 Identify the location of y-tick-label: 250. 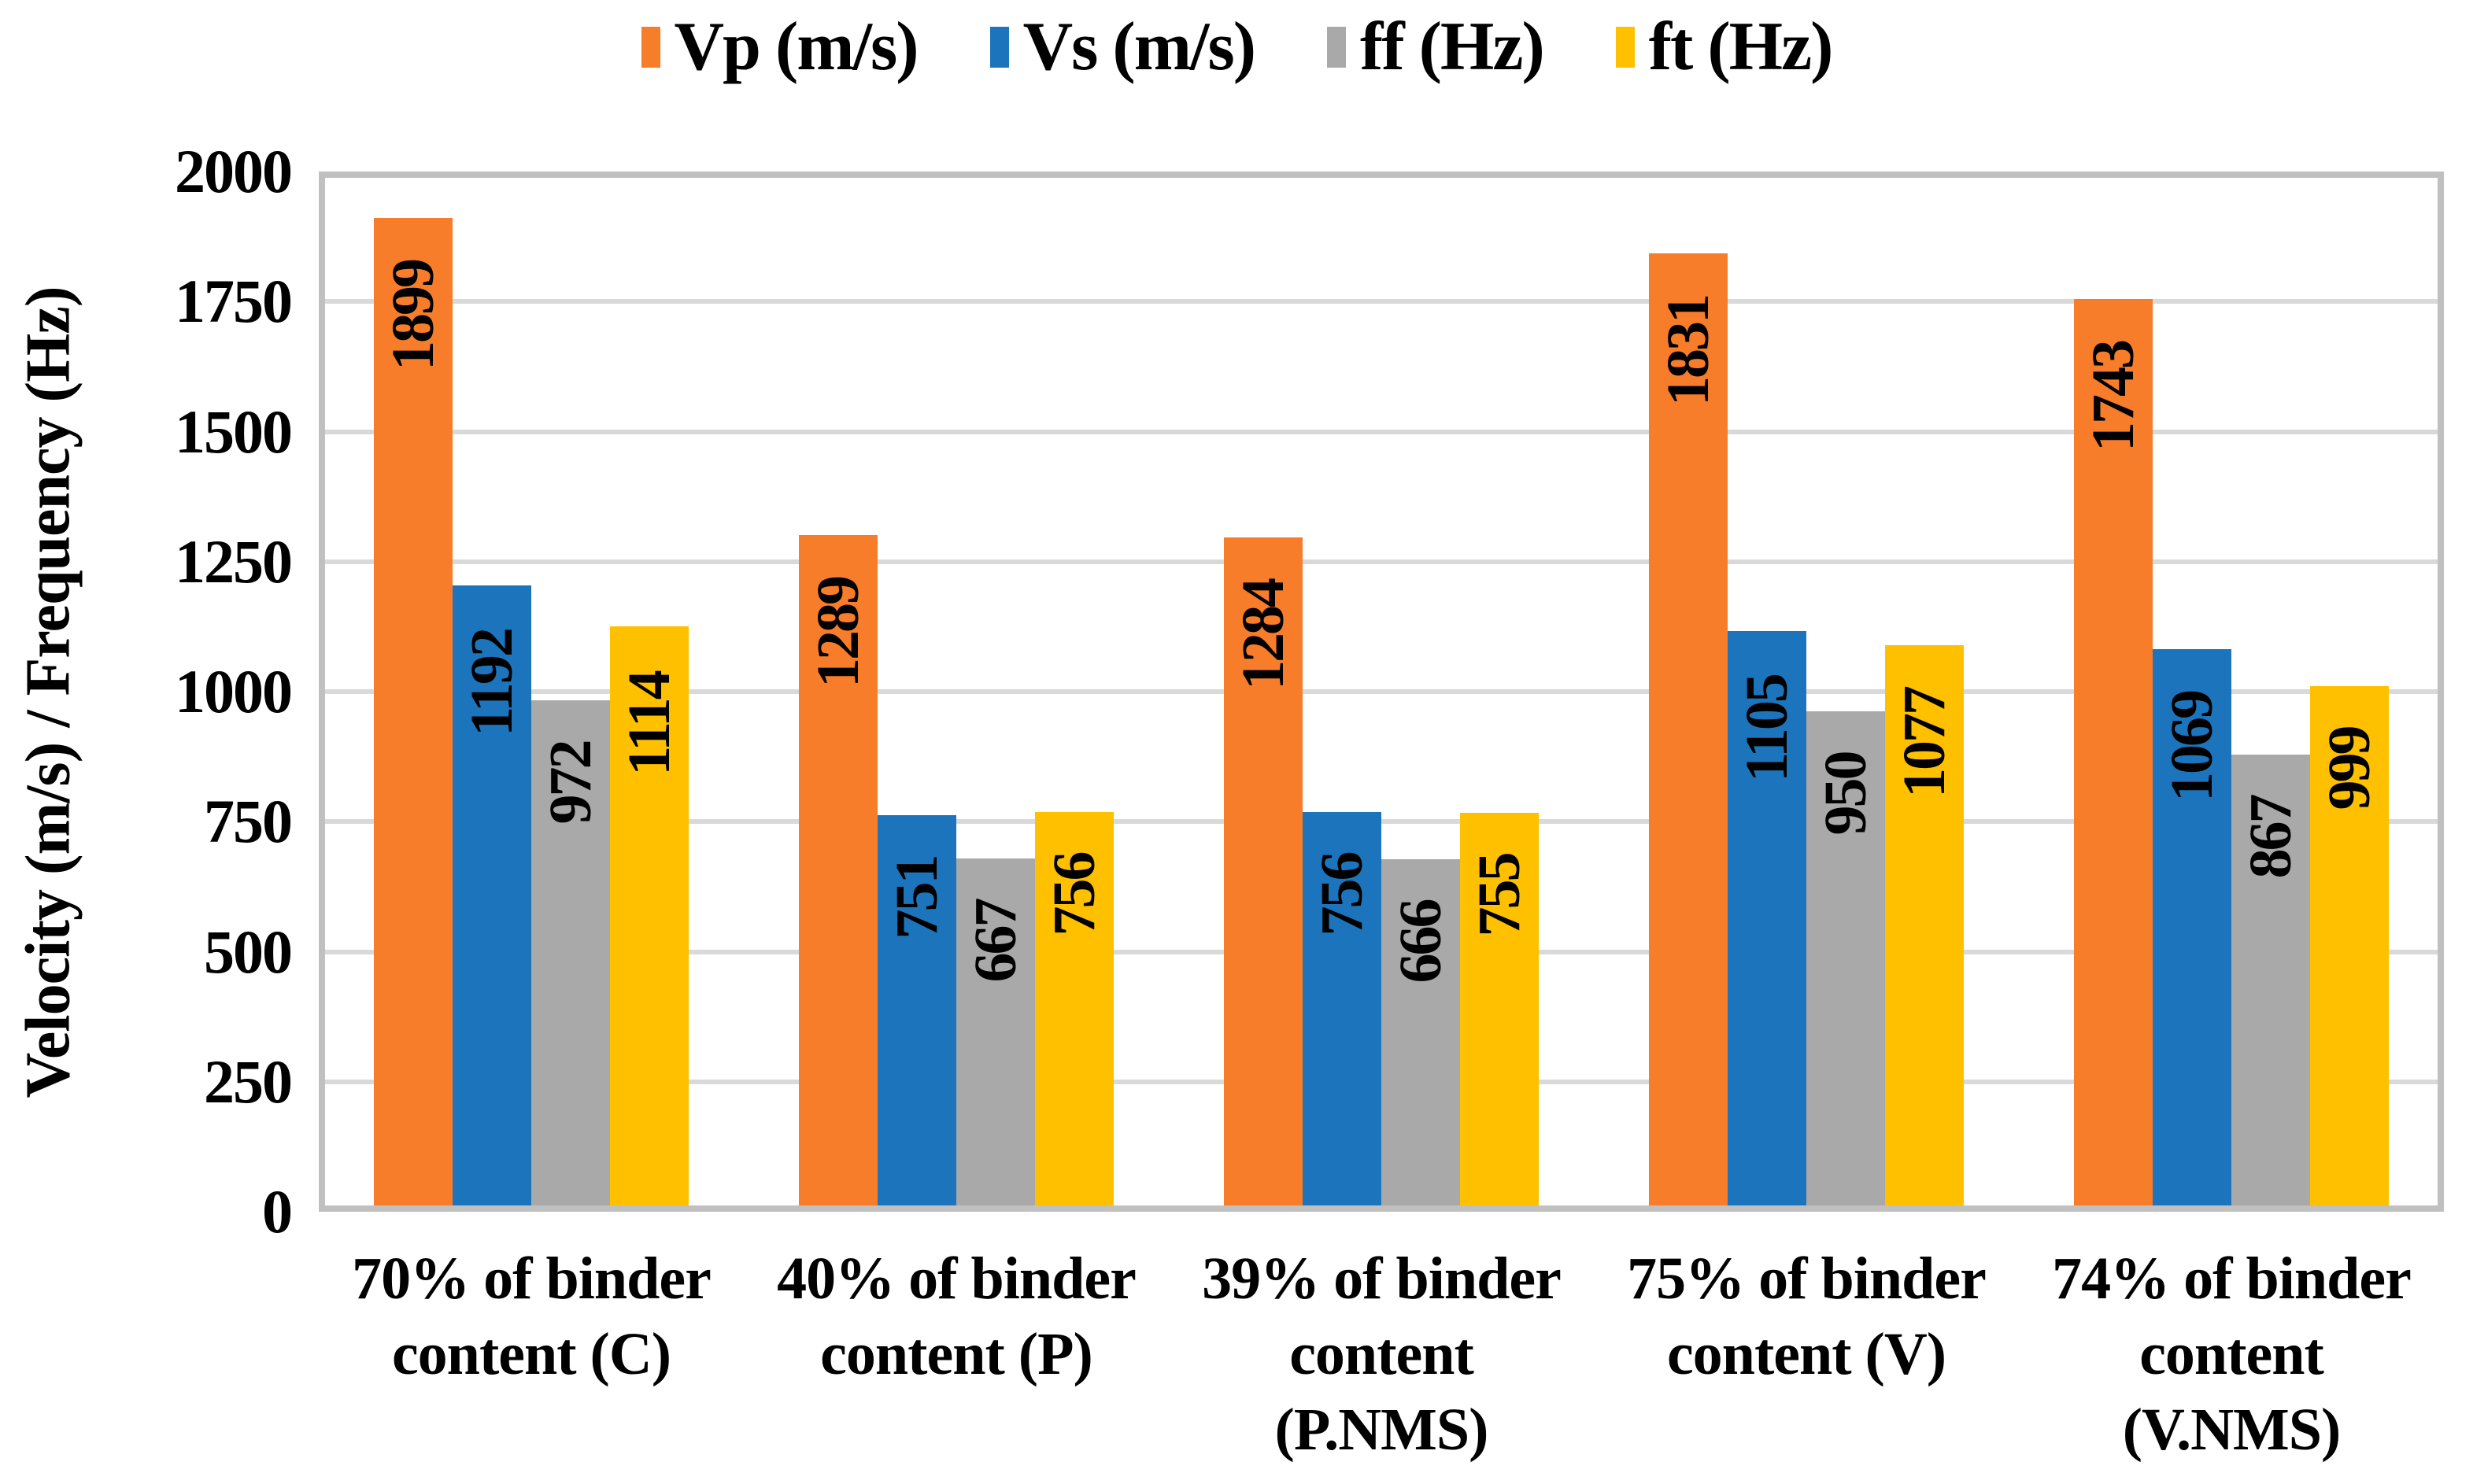
(249, 1081).